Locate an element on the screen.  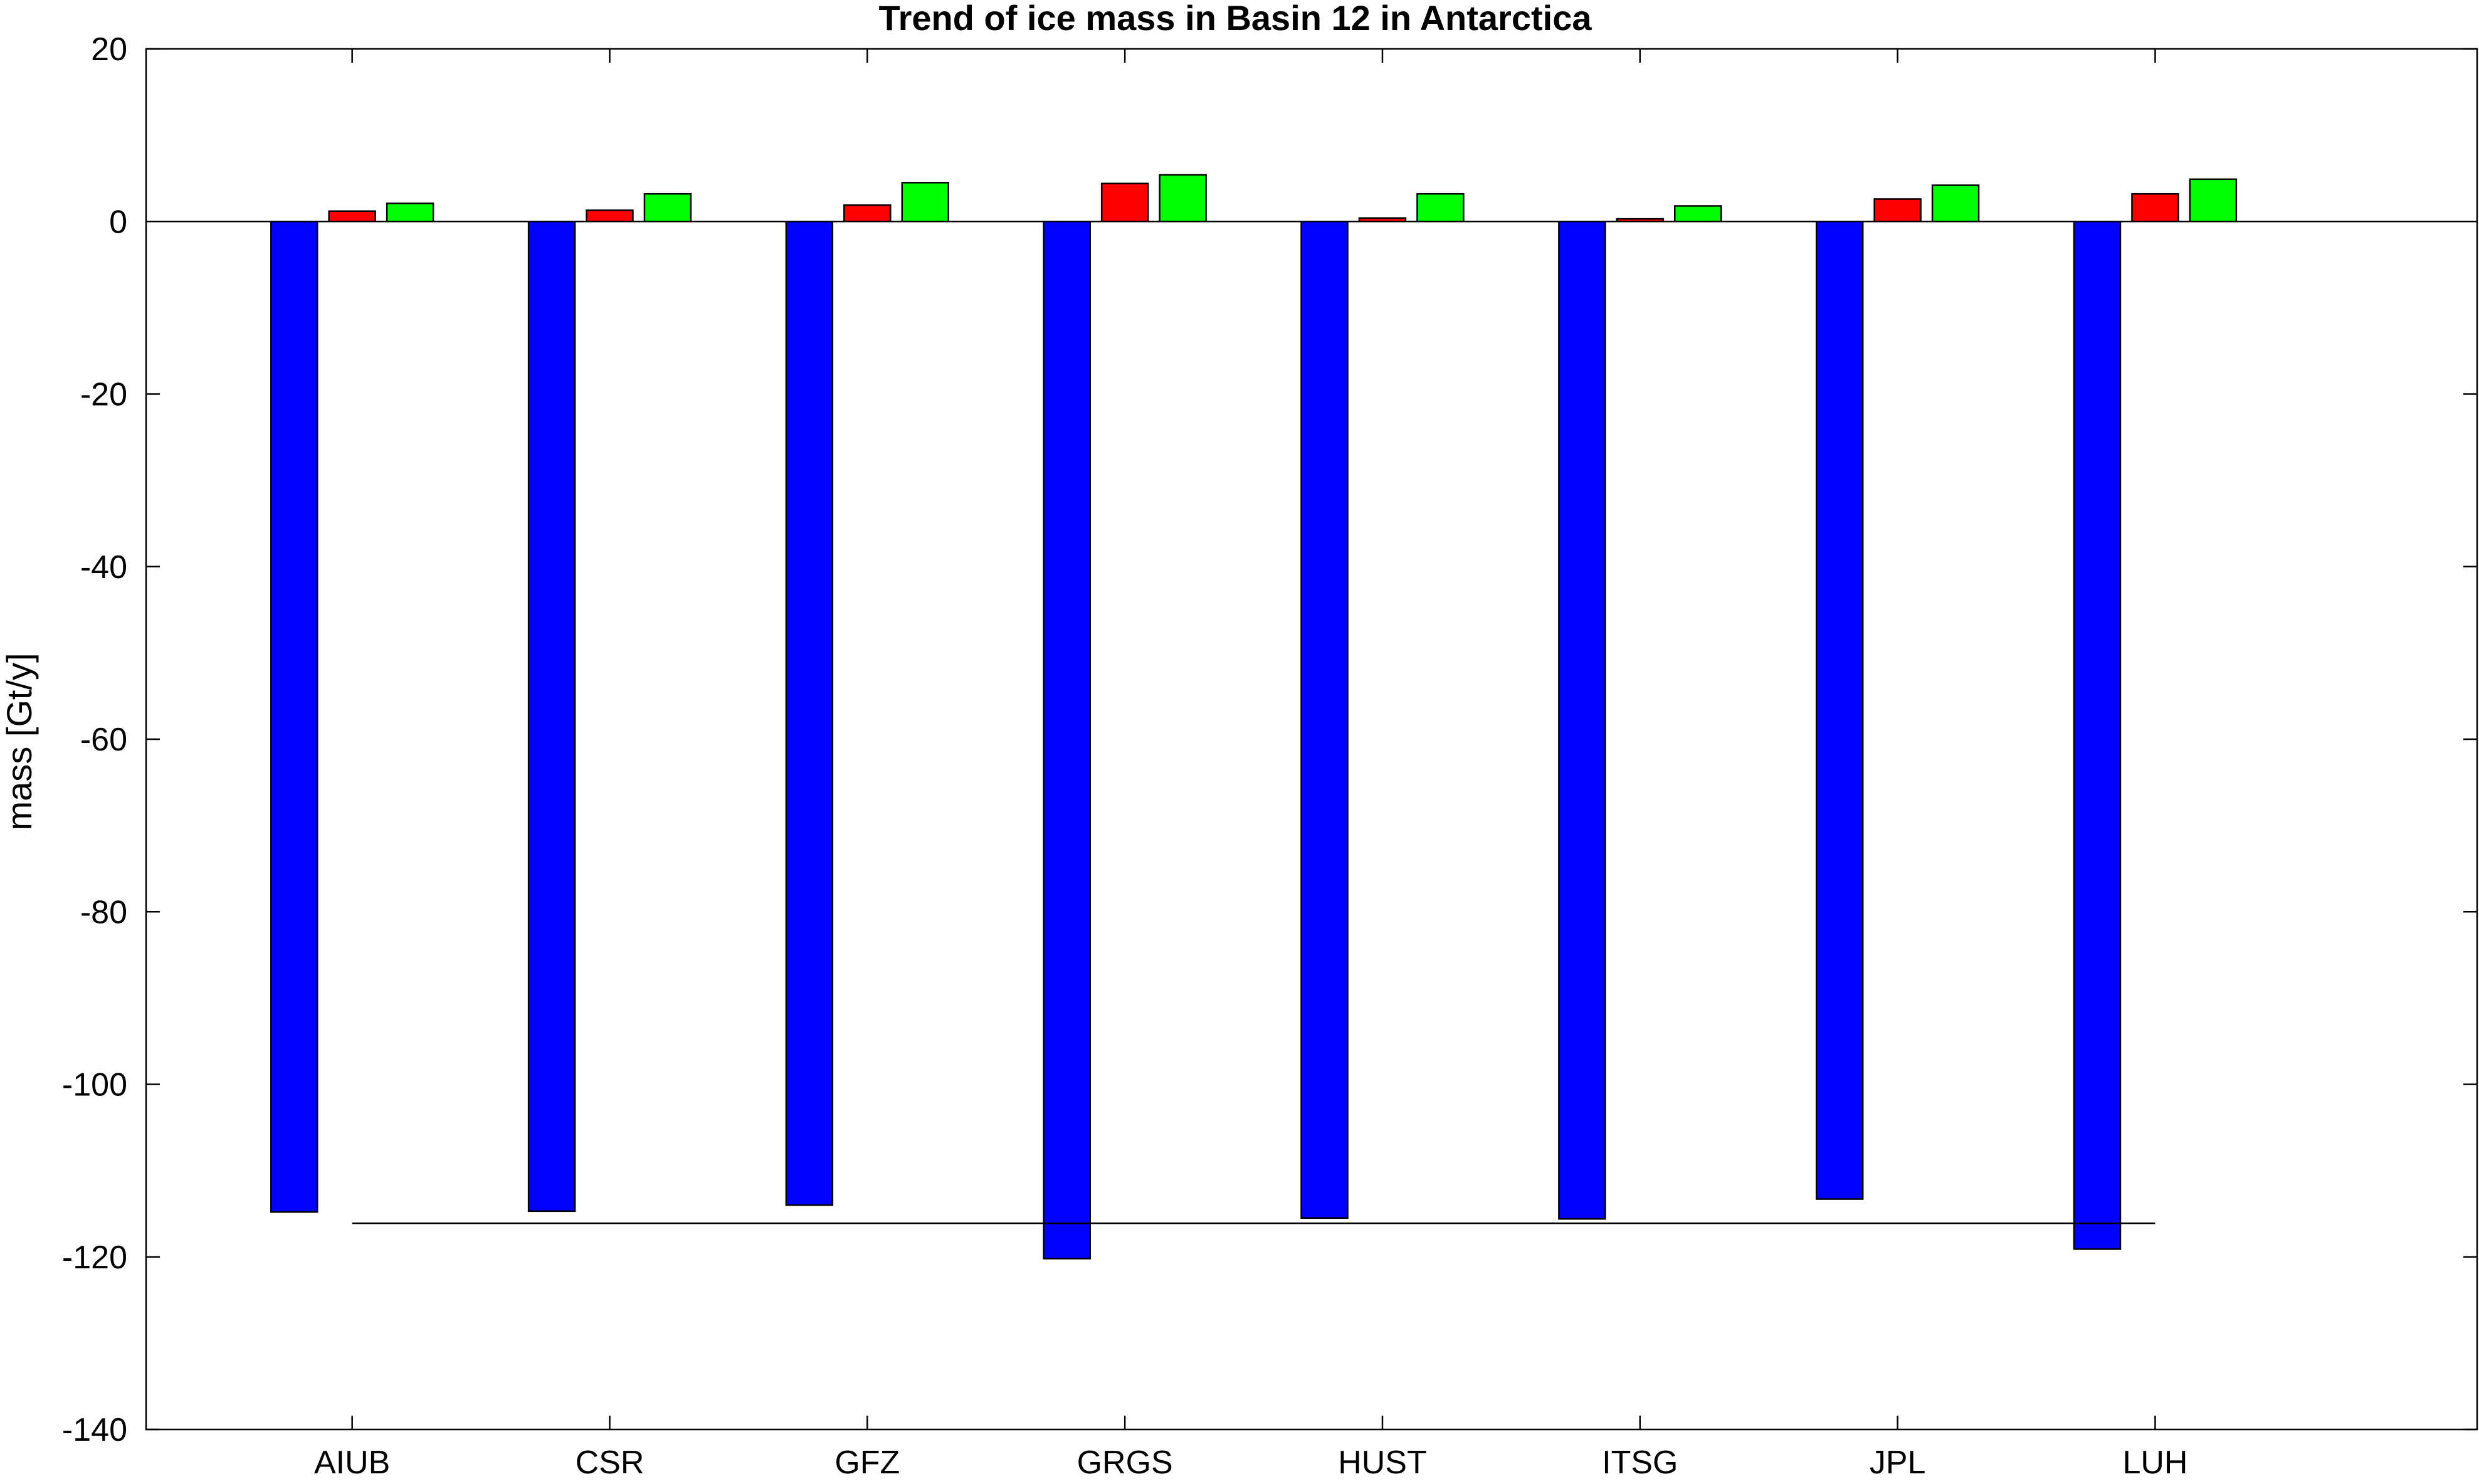
y-tick-label: -40 is located at coordinates (104, 567).